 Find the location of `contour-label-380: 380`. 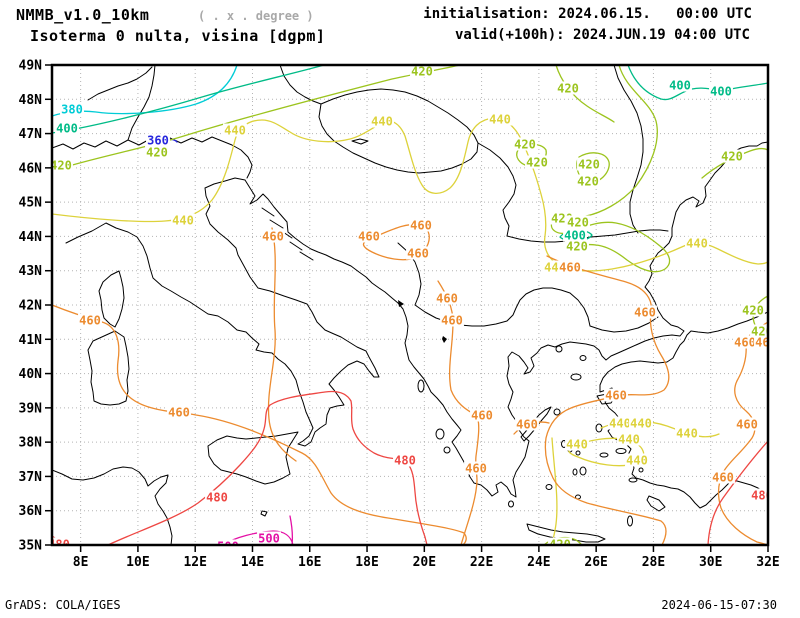

contour-label-380: 380 is located at coordinates (72, 110).